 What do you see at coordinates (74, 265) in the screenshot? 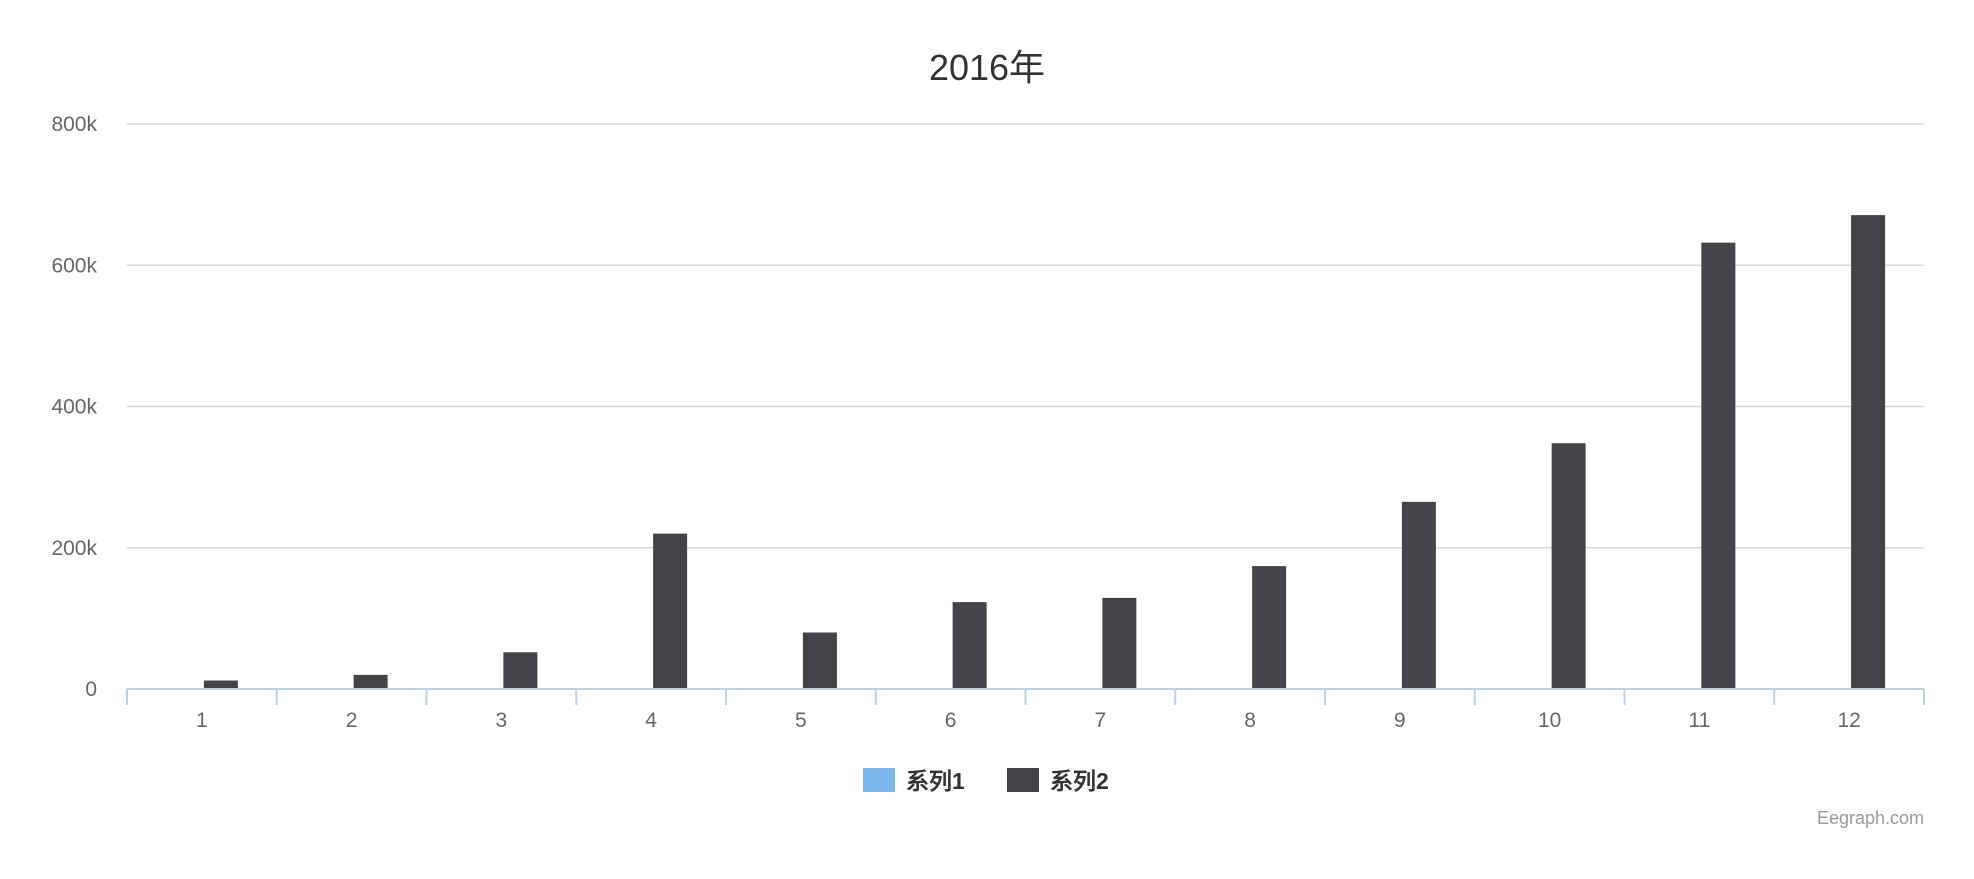
I see `y-tick-label: 600k` at bounding box center [74, 265].